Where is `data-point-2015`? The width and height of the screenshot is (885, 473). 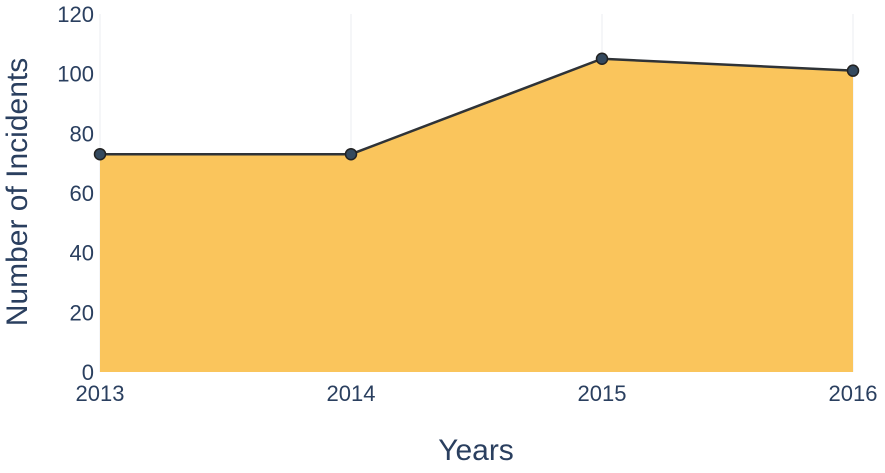 data-point-2015 is located at coordinates (602, 58).